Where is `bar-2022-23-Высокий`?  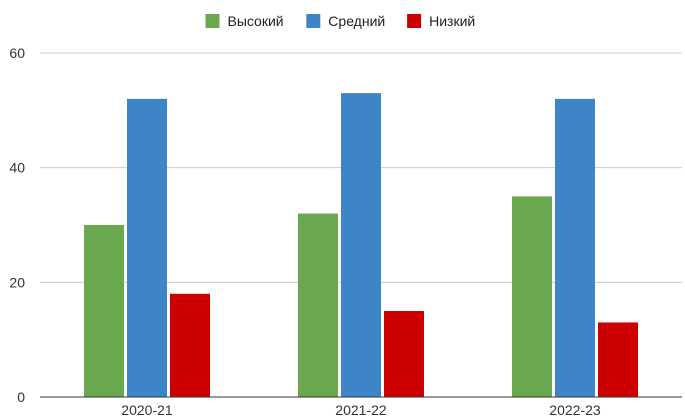
bar-2022-23-Высокий is located at coordinates (532, 296).